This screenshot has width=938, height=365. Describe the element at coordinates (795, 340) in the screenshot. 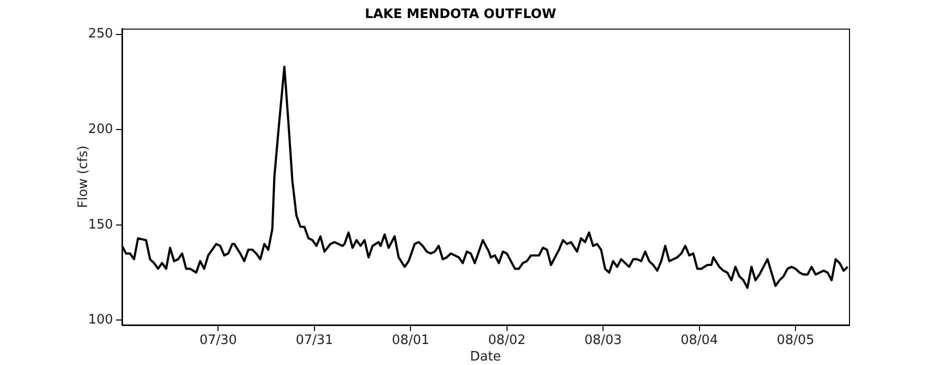

I see `x-tick-label: 08/05` at that location.